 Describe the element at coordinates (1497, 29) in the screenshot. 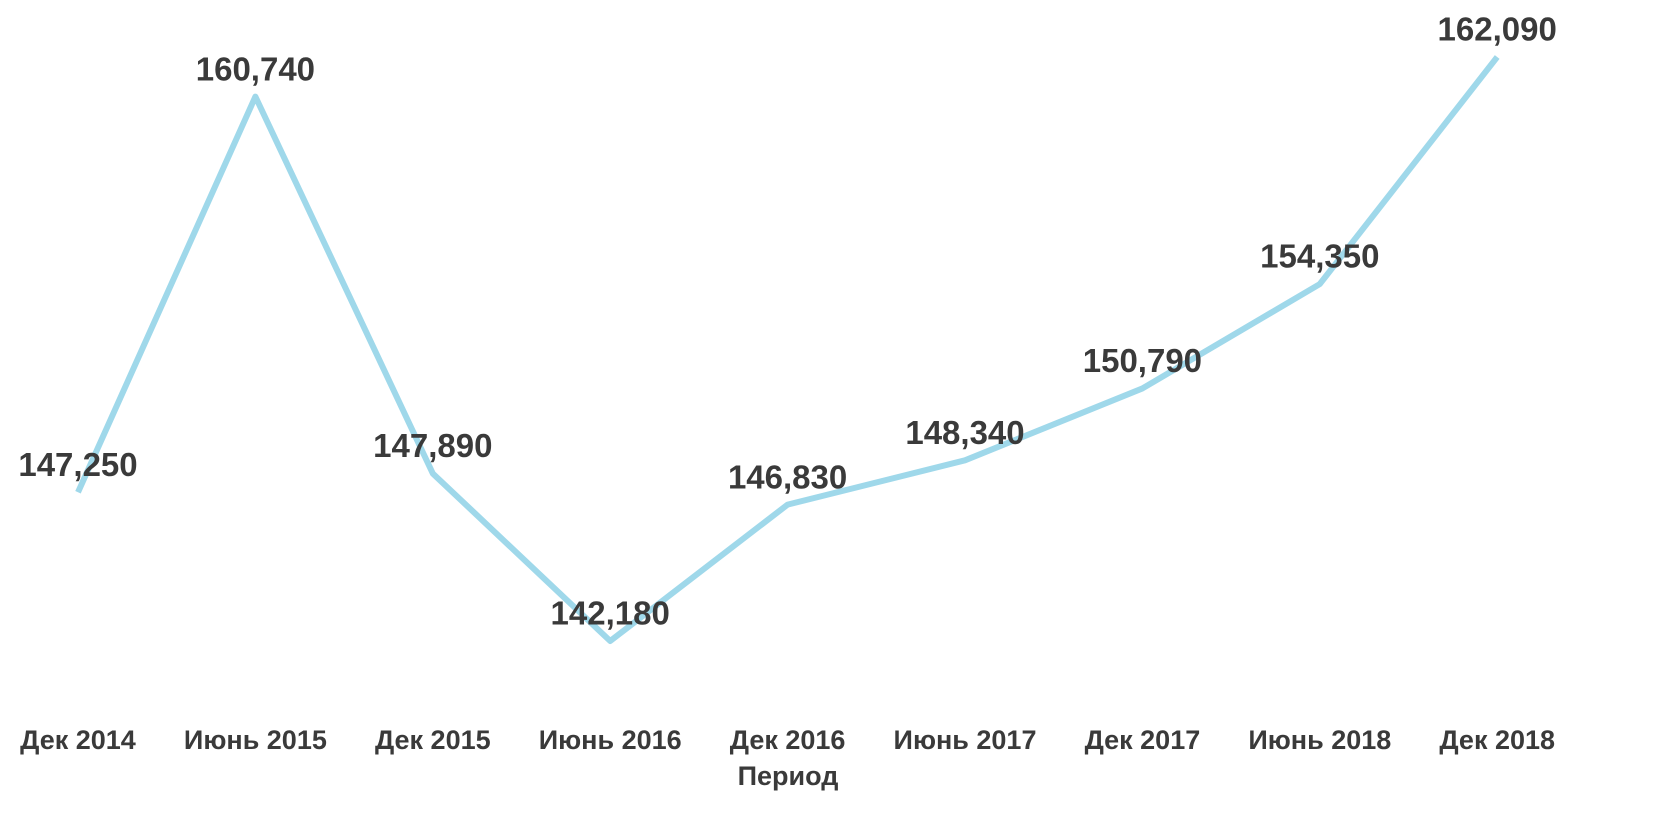

I see `data-label: 162,090` at that location.